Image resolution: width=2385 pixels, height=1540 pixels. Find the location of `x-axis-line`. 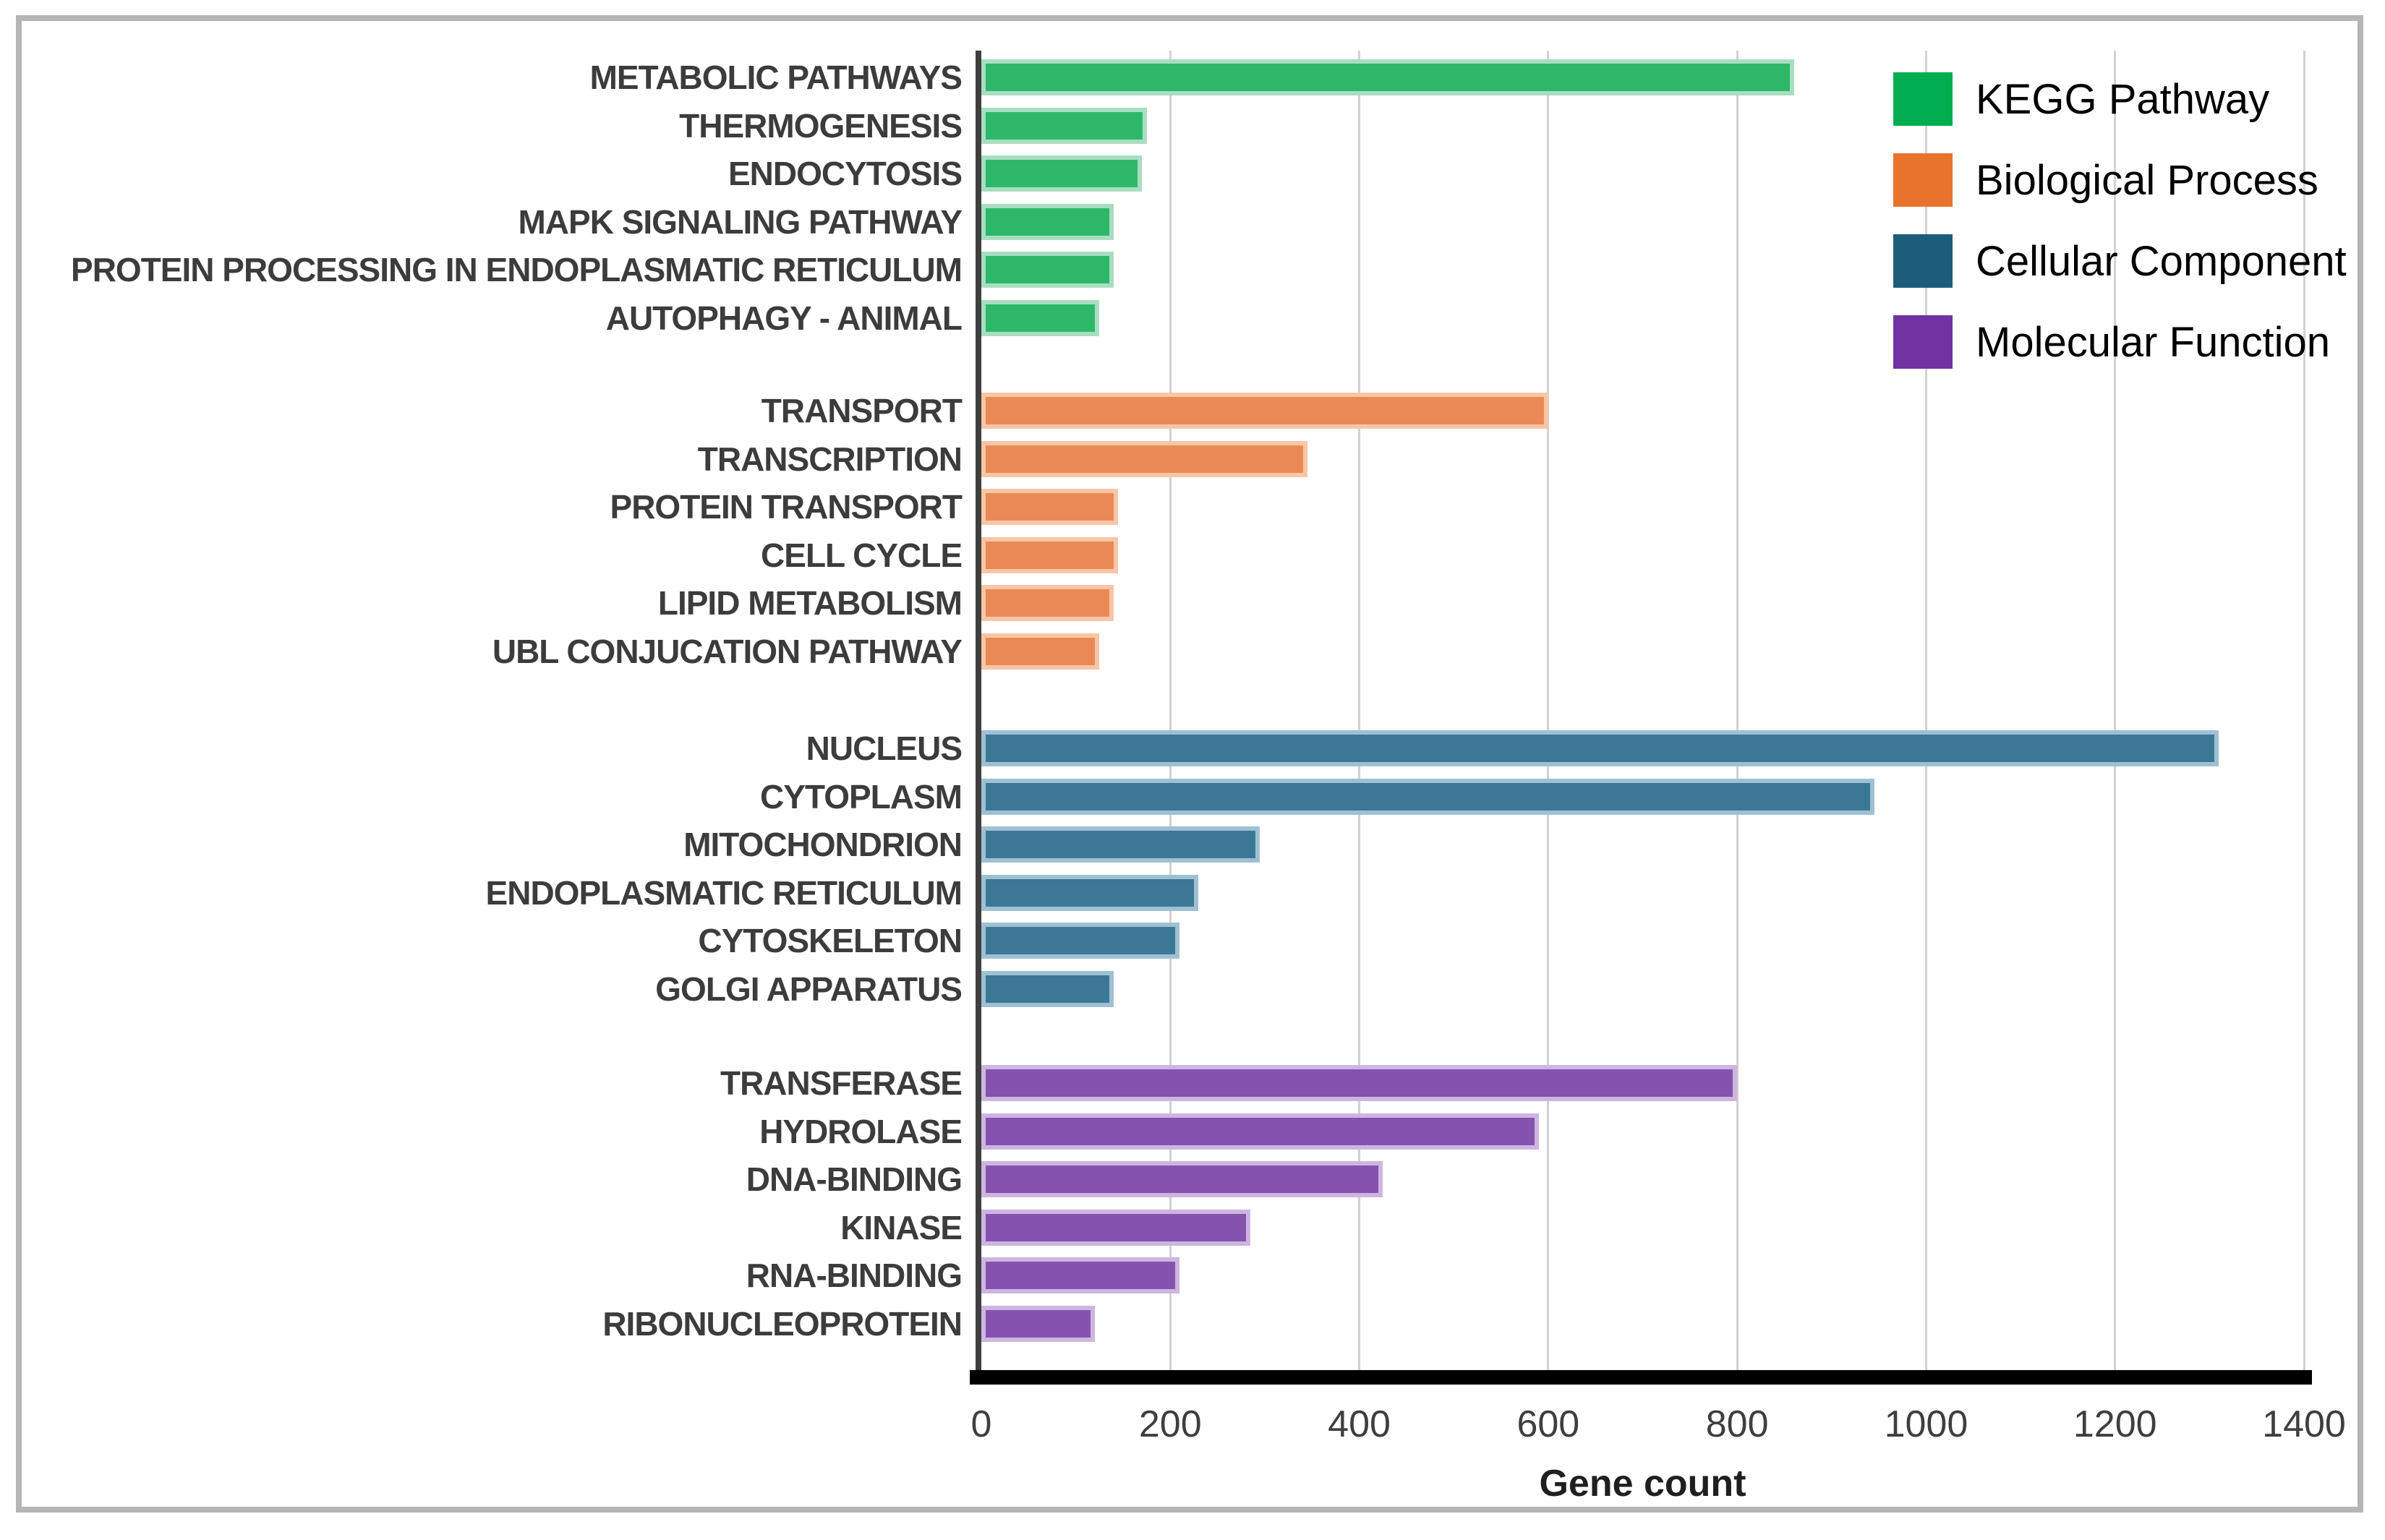

x-axis-line is located at coordinates (1641, 1377).